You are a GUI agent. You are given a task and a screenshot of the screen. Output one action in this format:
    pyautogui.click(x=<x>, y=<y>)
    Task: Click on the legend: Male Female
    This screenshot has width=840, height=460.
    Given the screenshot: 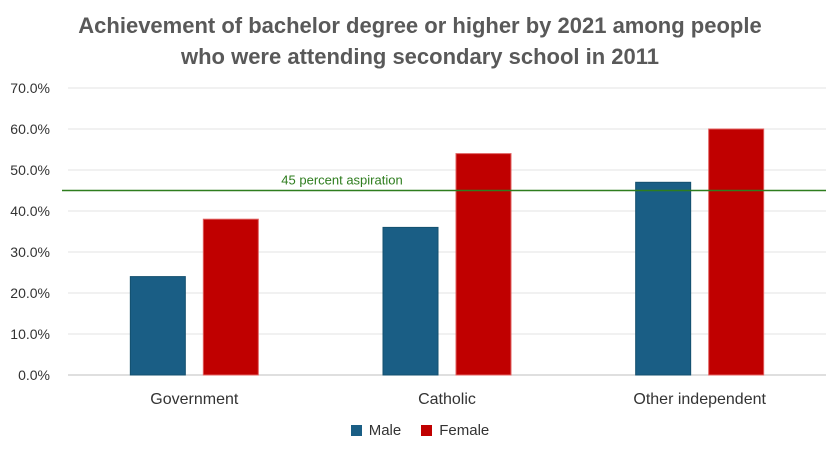 What is the action you would take?
    pyautogui.click(x=420, y=430)
    